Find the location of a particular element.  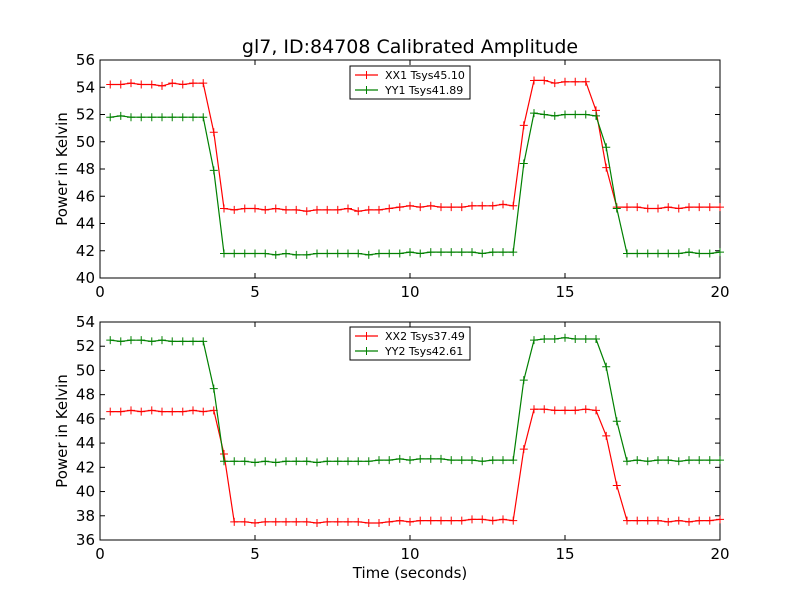

y-tick-label: 44 is located at coordinates (85, 224).